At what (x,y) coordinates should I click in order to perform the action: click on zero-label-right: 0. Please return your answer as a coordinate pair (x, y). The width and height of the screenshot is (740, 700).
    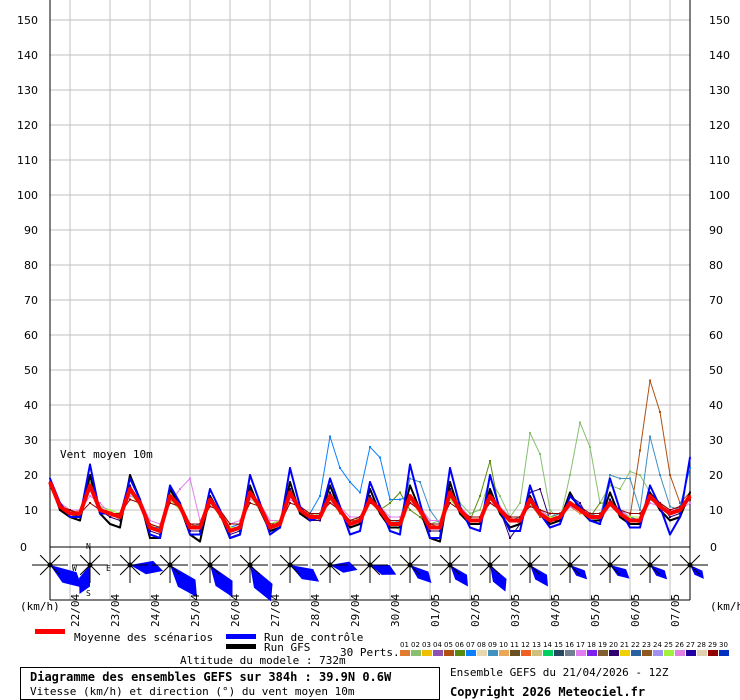
    Looking at the image, I should click on (713, 547).